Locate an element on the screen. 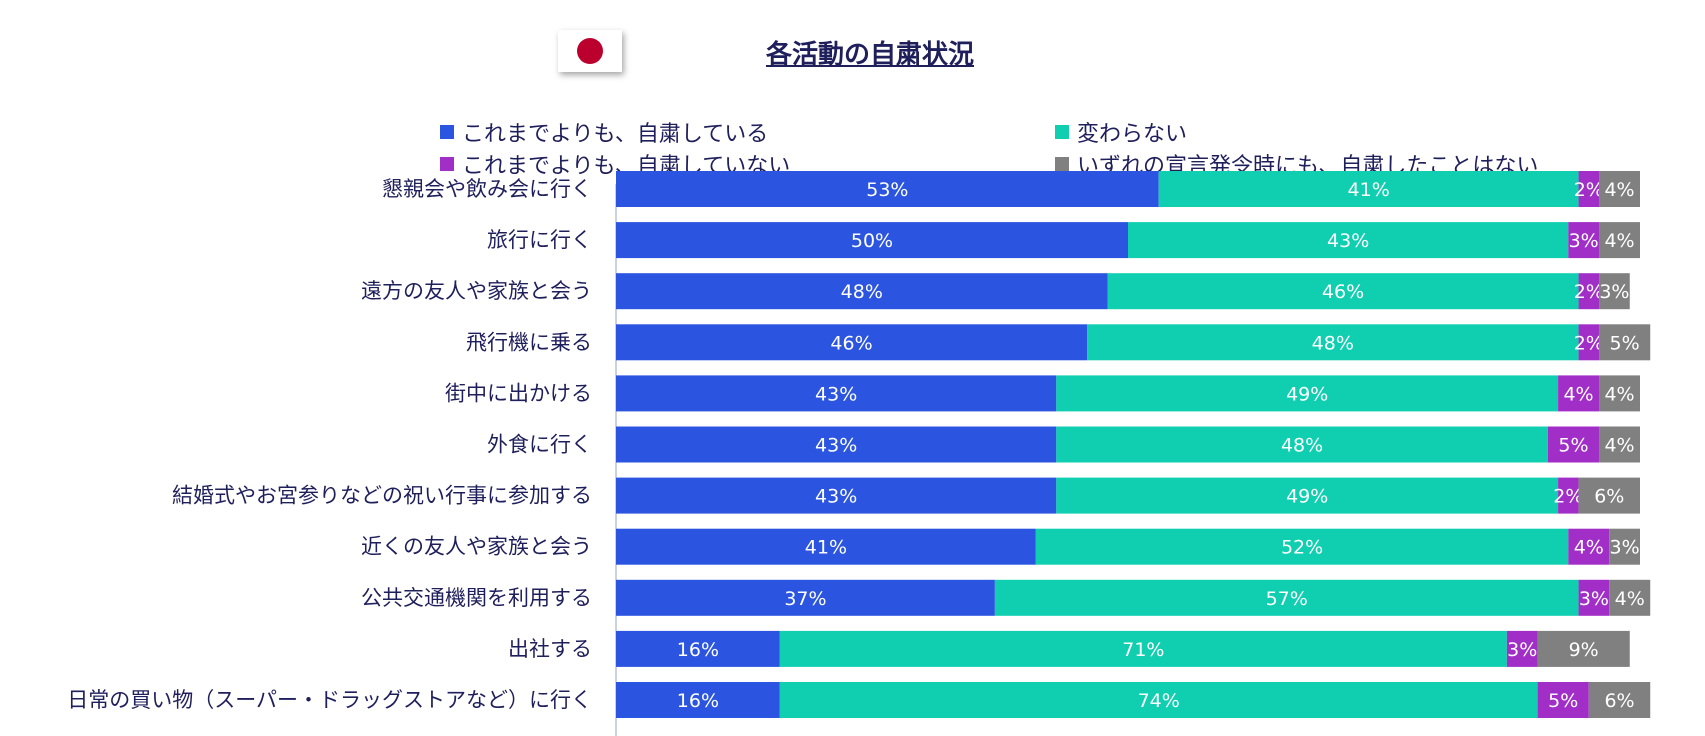 This screenshot has width=1705, height=736. japan-flag-icon is located at coordinates (590, 51).